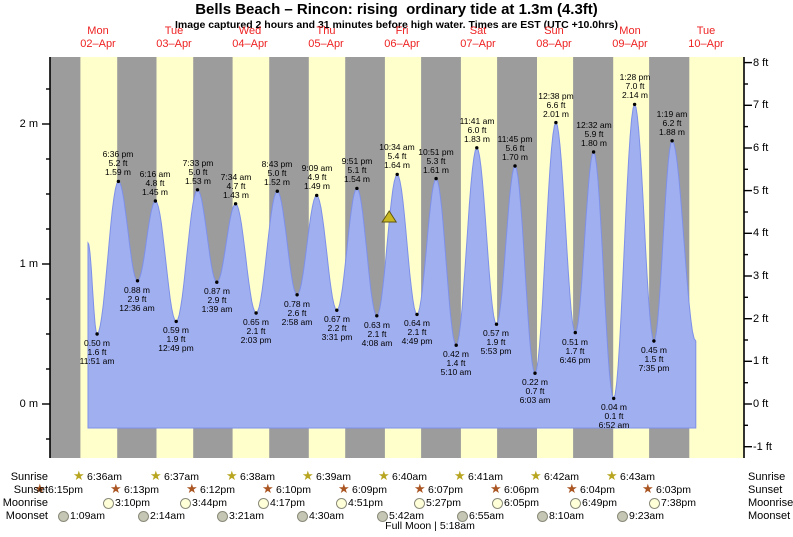 This screenshot has height=537, width=793. I want to click on low-tide-annotation: 0.87 m 2.9 ft 1:39 am, so click(217, 300).